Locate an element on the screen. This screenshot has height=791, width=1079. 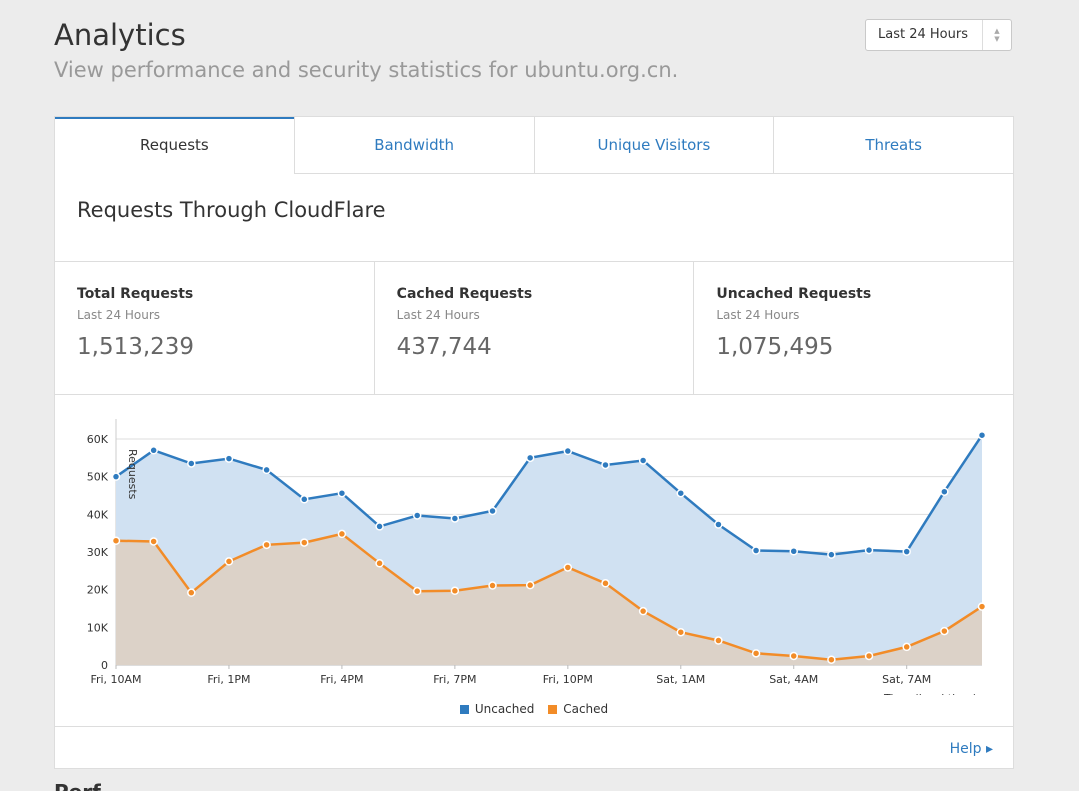
stat-value: 1,513,239 is located at coordinates (136, 347).